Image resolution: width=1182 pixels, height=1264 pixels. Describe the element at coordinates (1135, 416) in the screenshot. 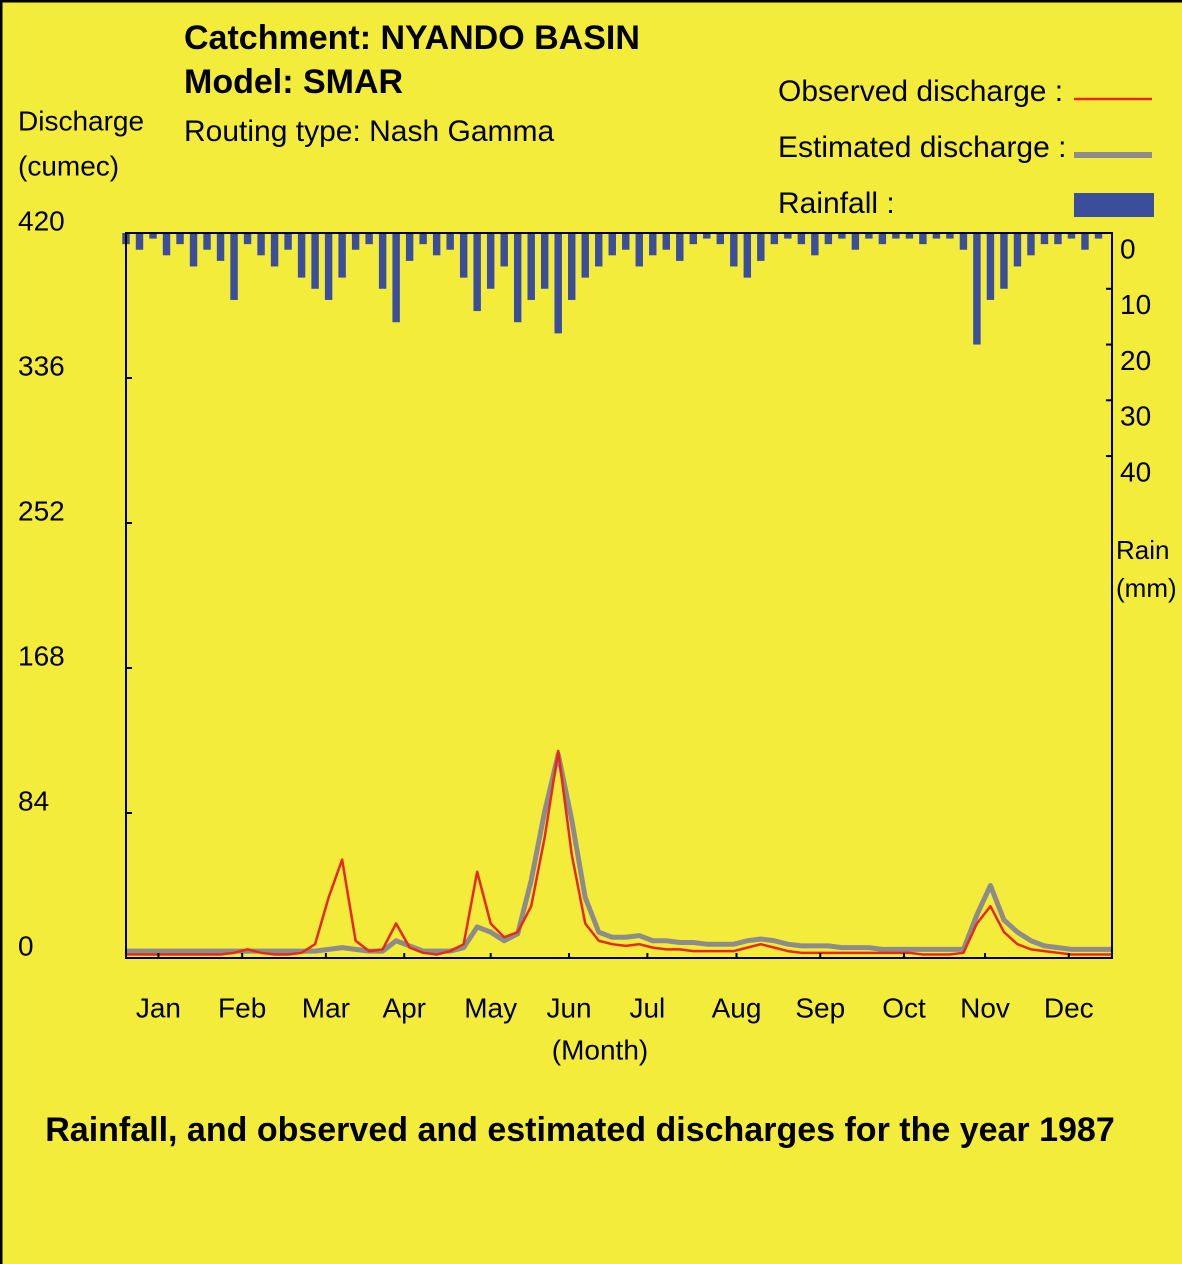

I see `y2-tick-label: 30` at that location.